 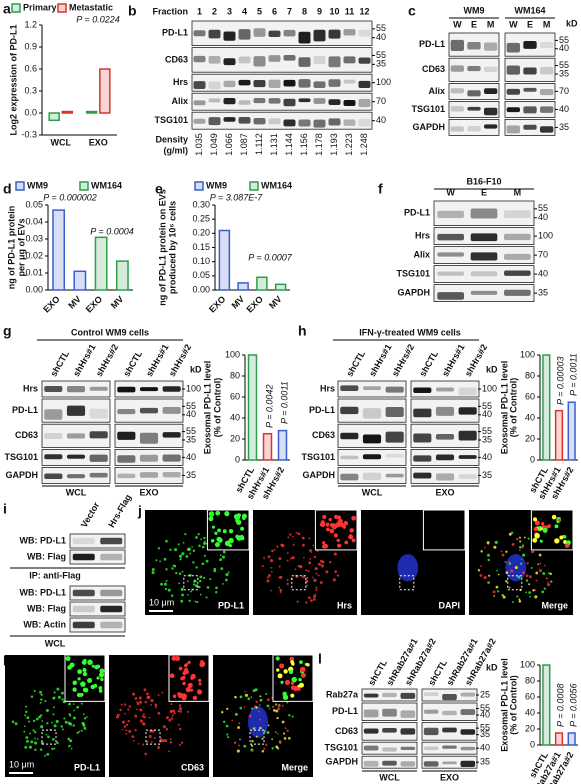 What do you see at coordinates (276, 185) in the screenshot?
I see `legend-label: WM164` at bounding box center [276, 185].